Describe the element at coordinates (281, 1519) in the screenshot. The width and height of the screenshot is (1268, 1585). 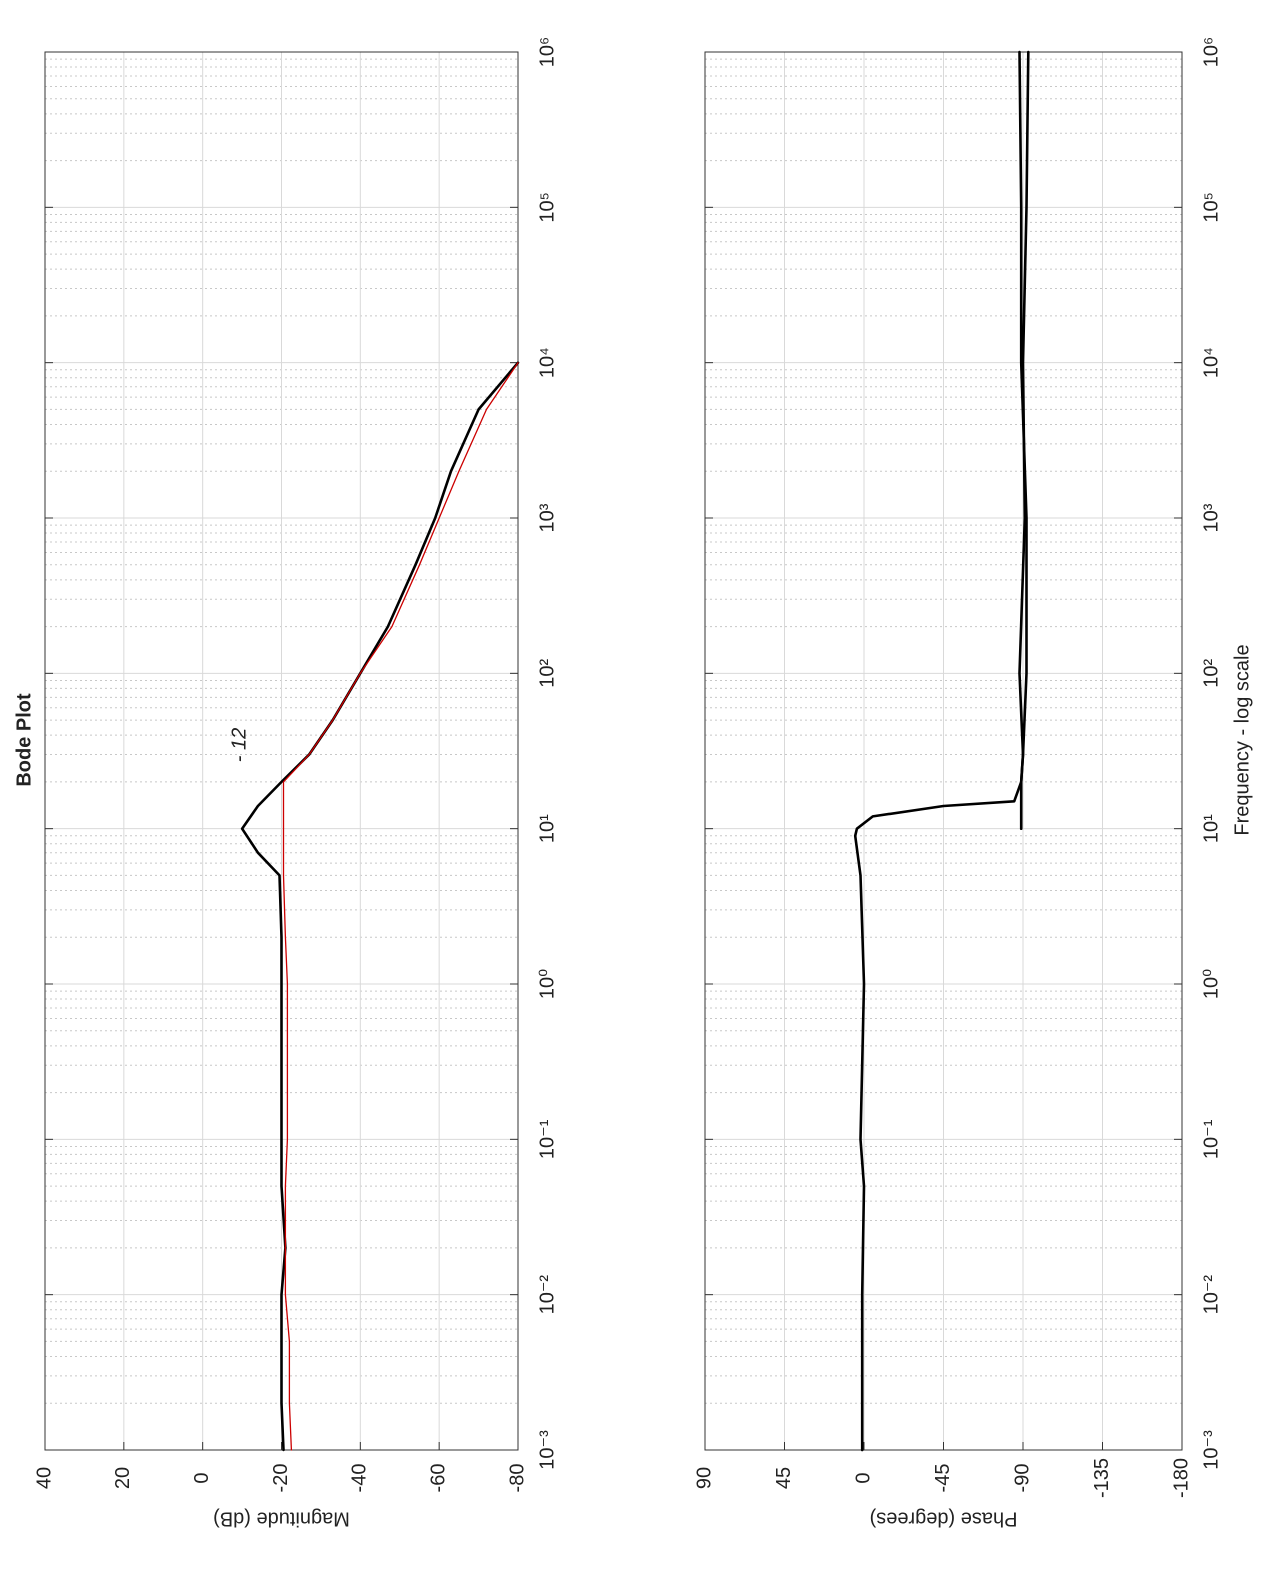
I see `y-axis-label: Magnitude (dB)` at that location.